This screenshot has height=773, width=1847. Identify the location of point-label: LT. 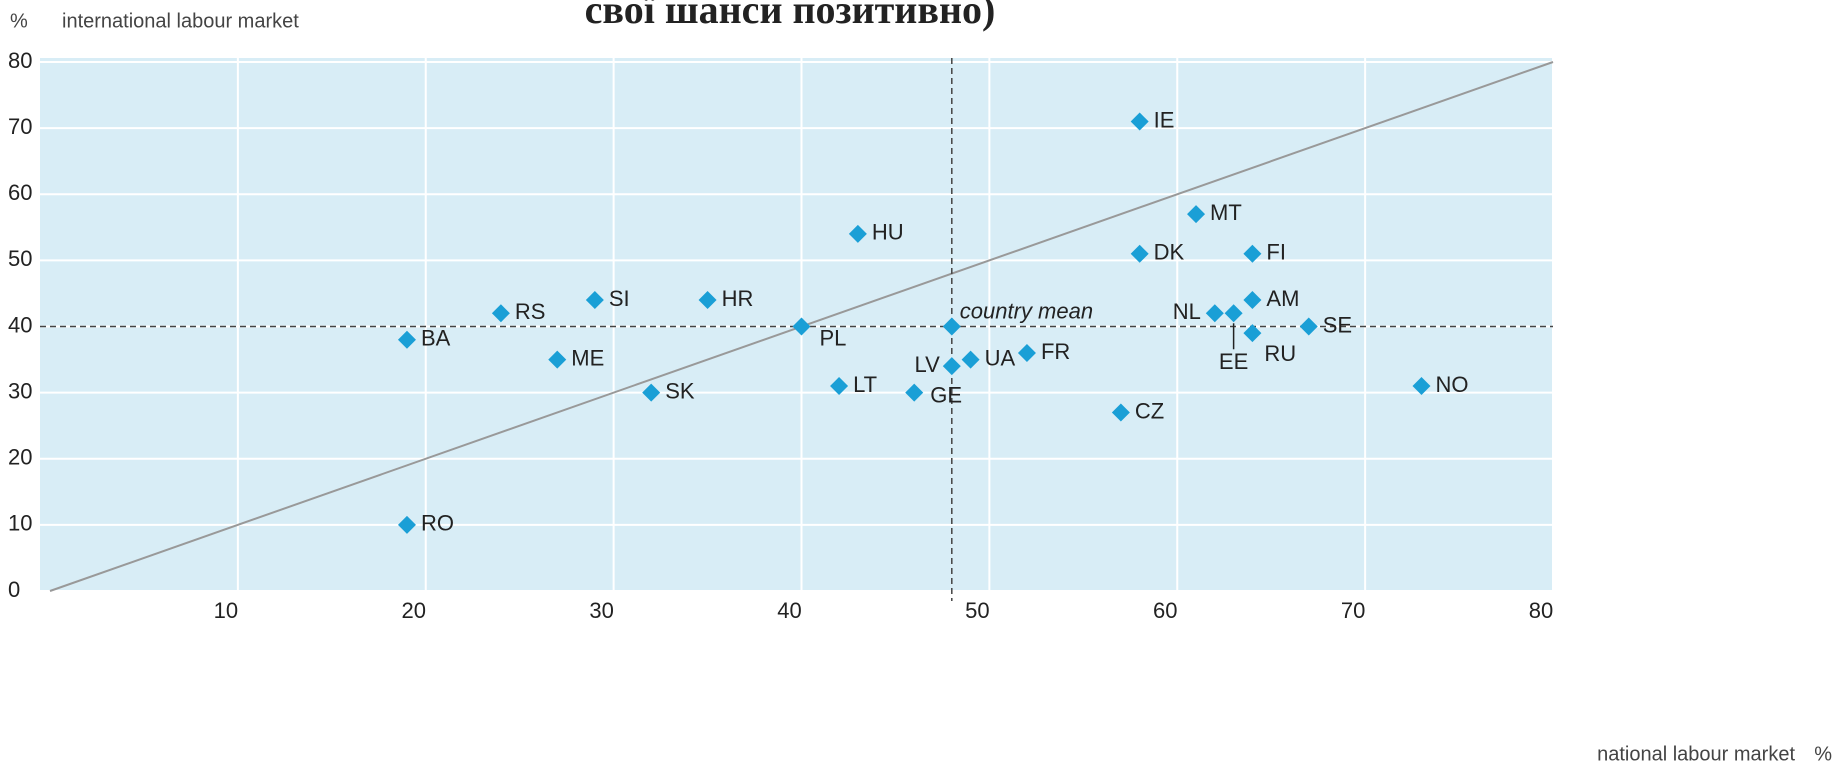
(865, 384).